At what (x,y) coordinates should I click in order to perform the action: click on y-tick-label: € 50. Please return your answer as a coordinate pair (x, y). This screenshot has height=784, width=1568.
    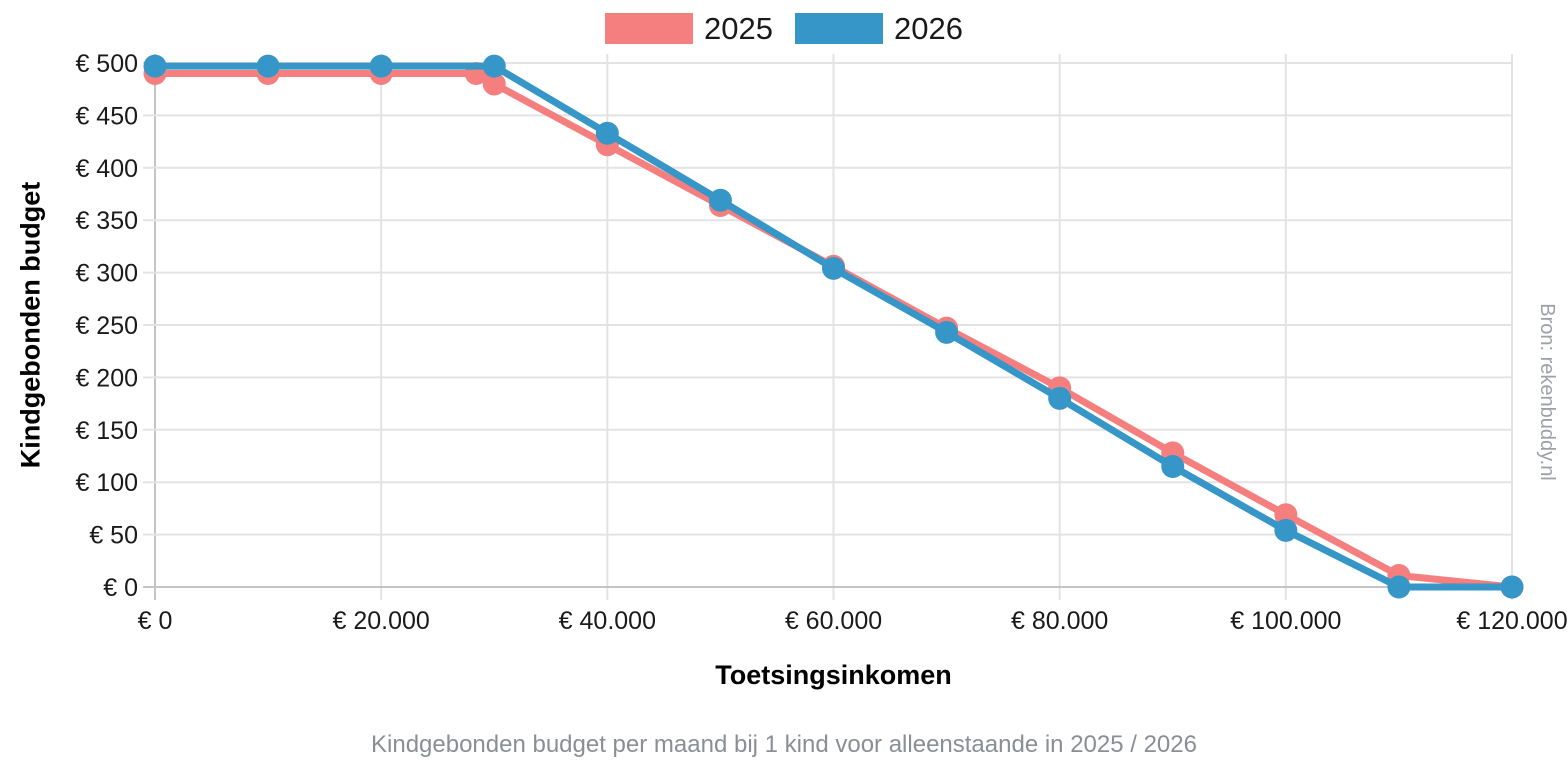
    Looking at the image, I should click on (113, 536).